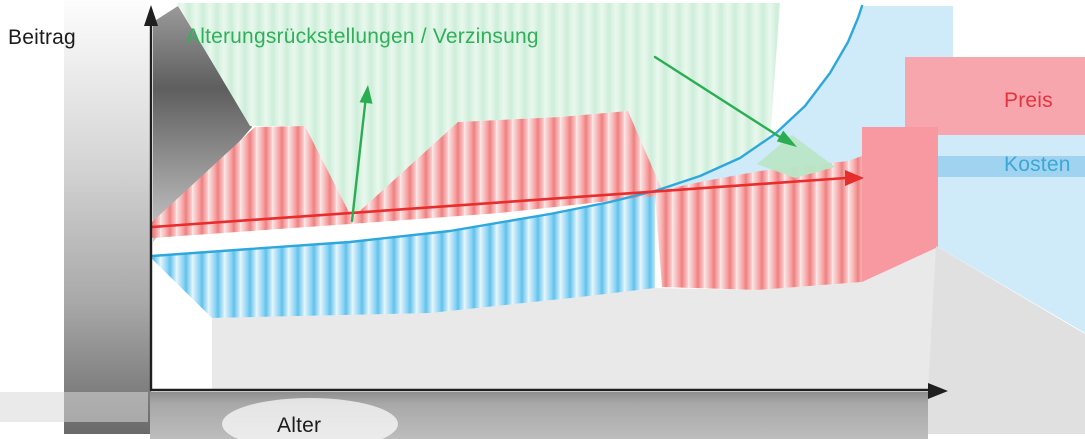 The image size is (1085, 439). What do you see at coordinates (1037, 164) in the screenshot?
I see `kosten-series-label: Kosten` at bounding box center [1037, 164].